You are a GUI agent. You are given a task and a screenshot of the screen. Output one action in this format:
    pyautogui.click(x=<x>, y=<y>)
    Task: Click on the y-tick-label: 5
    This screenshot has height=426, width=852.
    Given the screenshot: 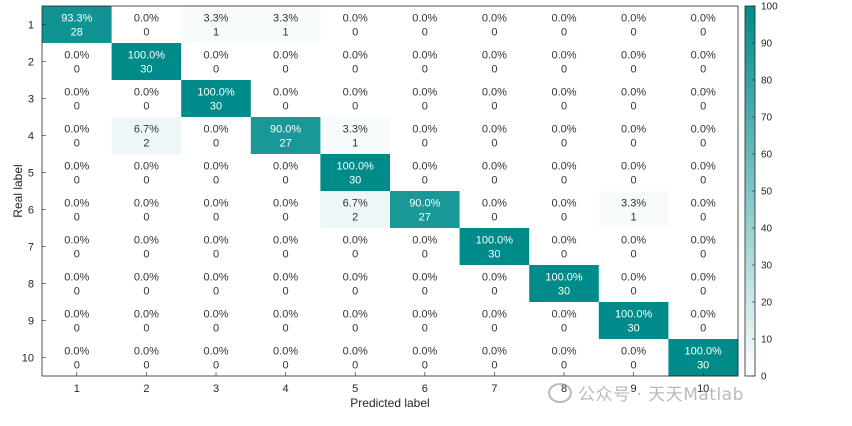 What is the action you would take?
    pyautogui.click(x=31, y=174)
    